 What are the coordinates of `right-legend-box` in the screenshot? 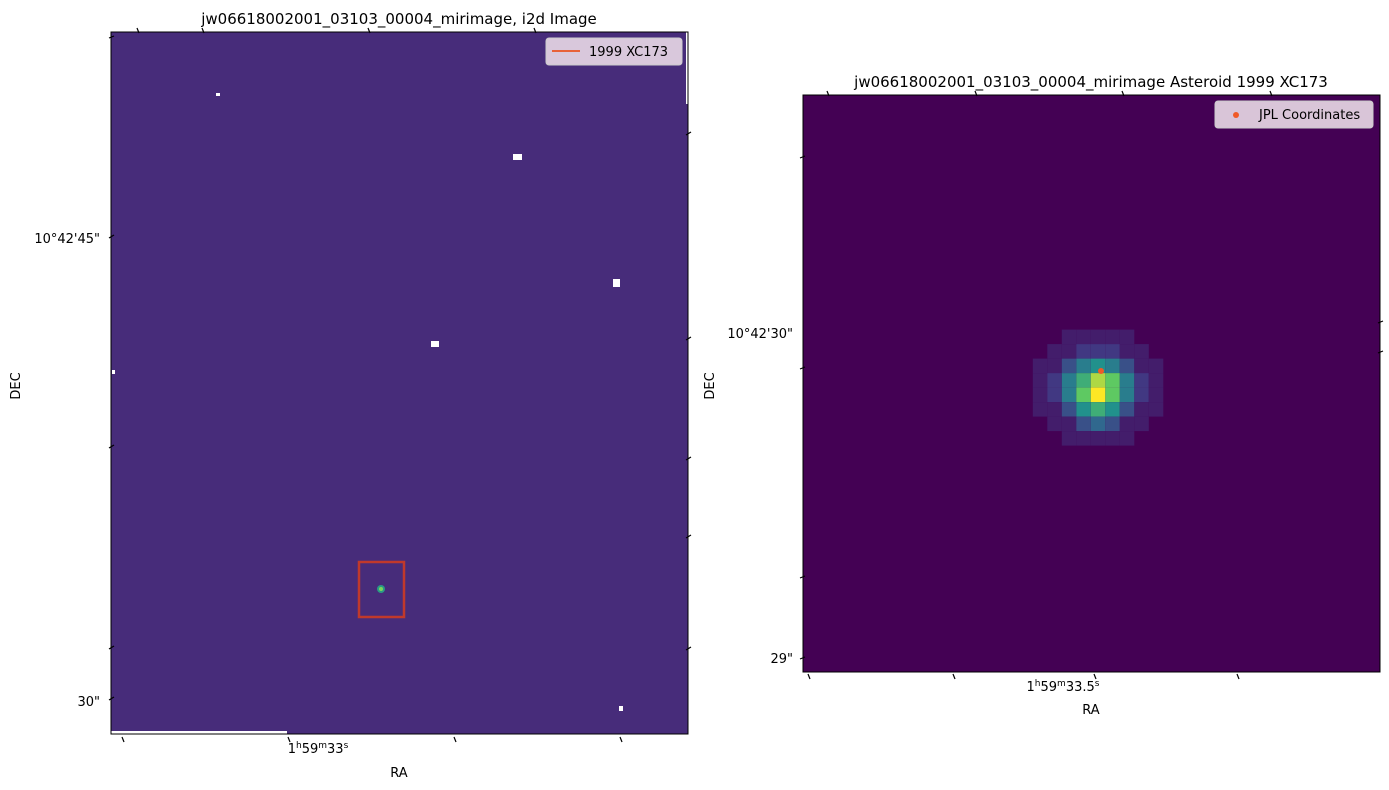 It's located at (1294, 114).